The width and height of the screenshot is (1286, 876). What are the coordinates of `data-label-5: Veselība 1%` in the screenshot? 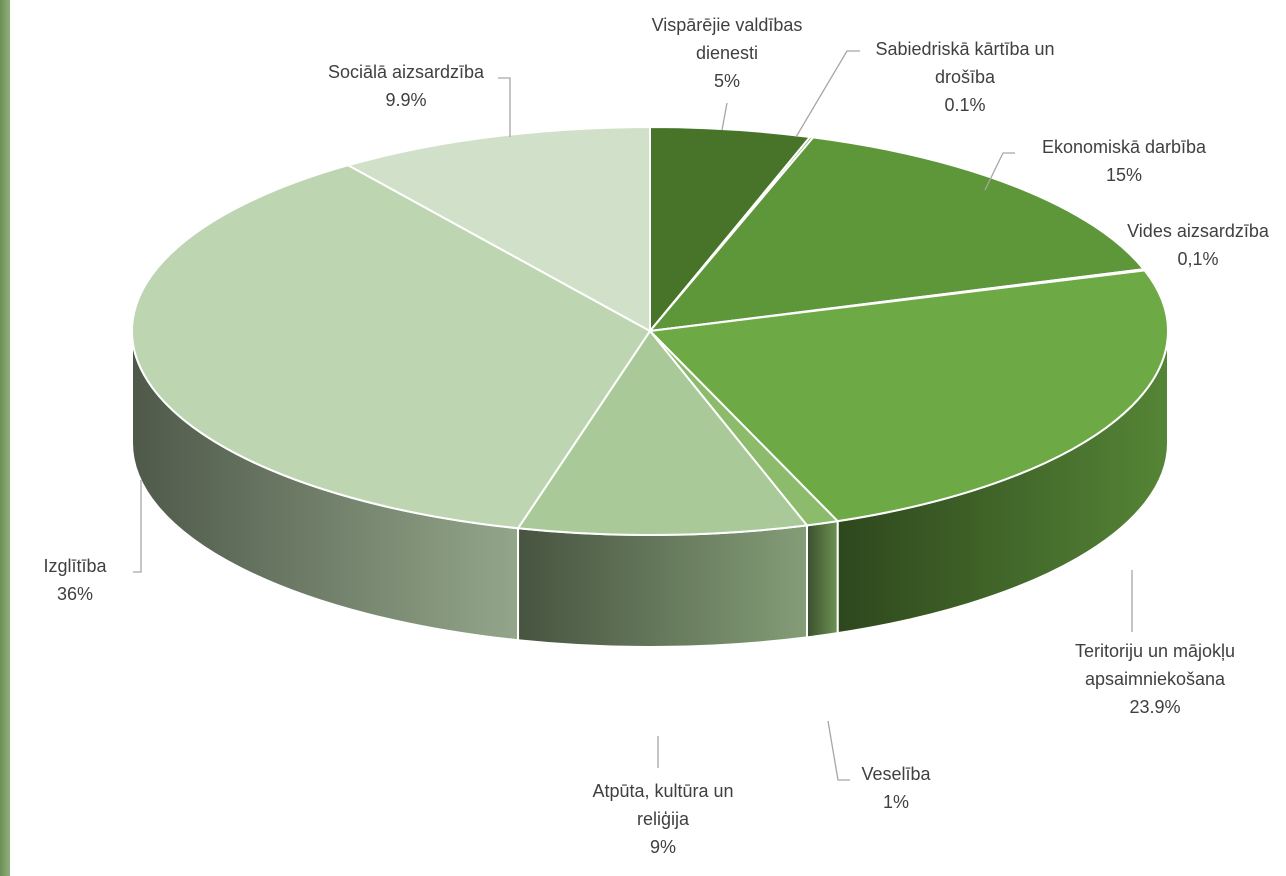 It's located at (896, 788).